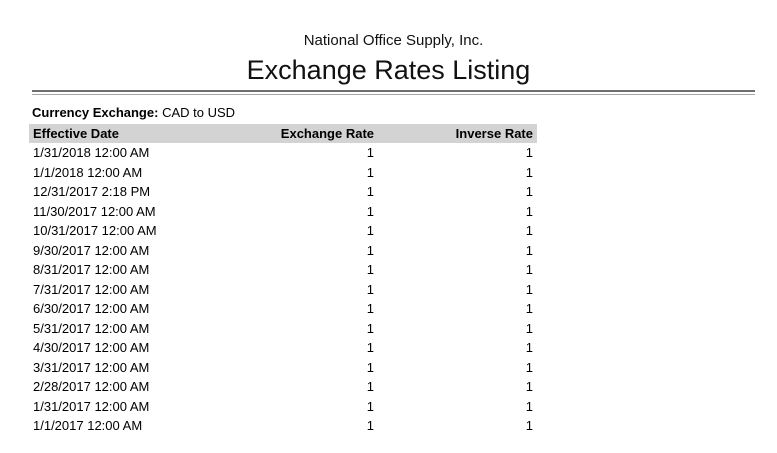 The width and height of the screenshot is (777, 453). Describe the element at coordinates (393, 40) in the screenshot. I see `company-name: National Office Supply, Inc.` at that location.